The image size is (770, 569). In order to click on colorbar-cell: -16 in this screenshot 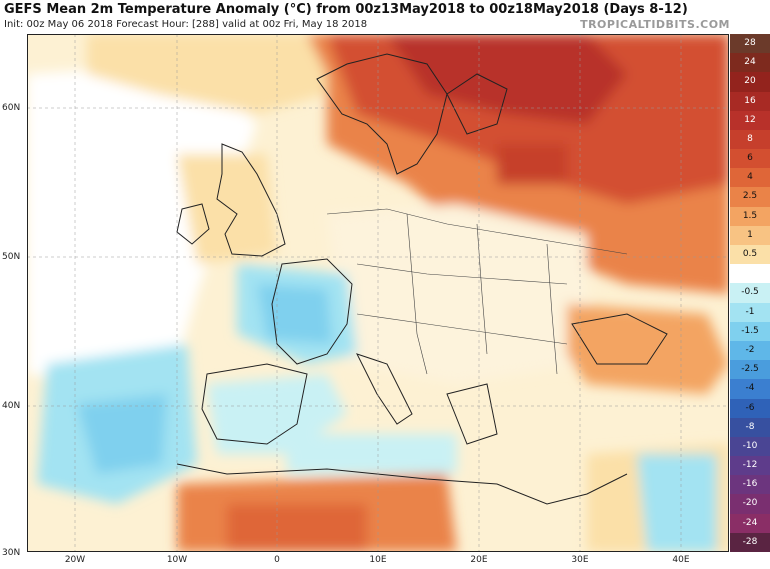, I will do `click(750, 485)`.